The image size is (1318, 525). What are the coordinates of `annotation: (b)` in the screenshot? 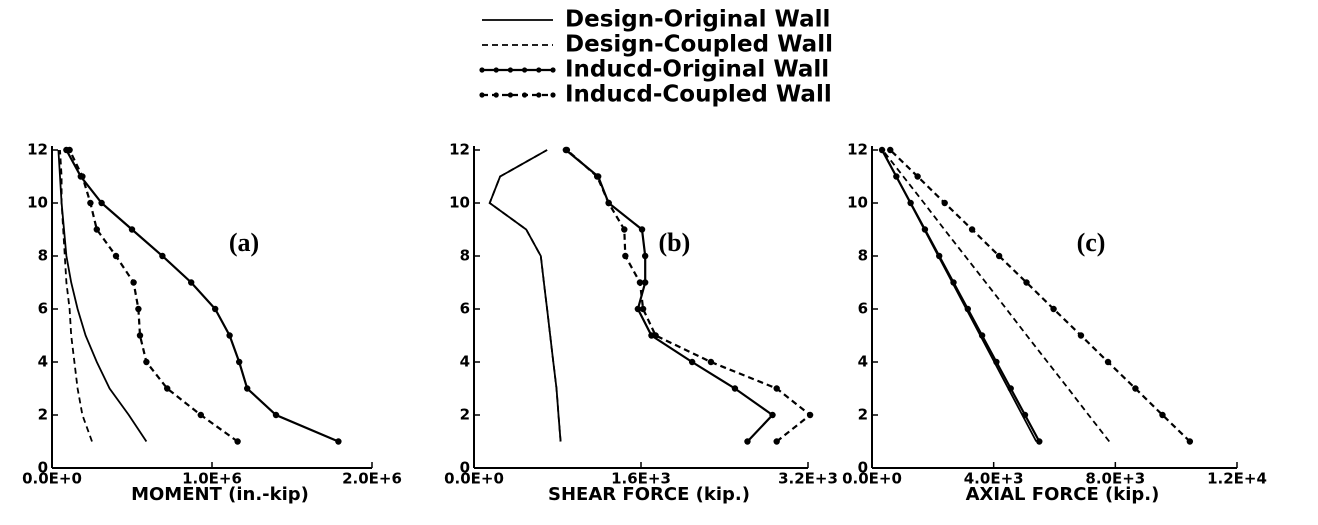 It's located at (675, 242).